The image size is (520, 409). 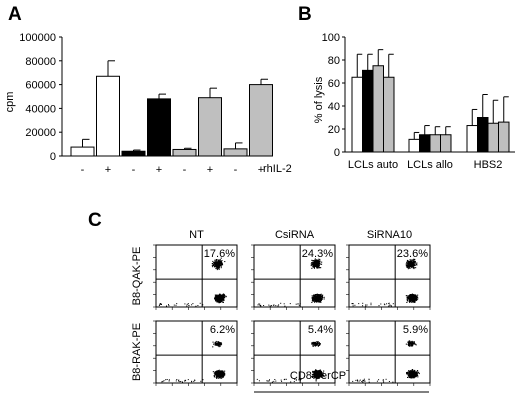 What do you see at coordinates (415, 330) in the screenshot?
I see `panel-c-percentage: 5.9%` at bounding box center [415, 330].